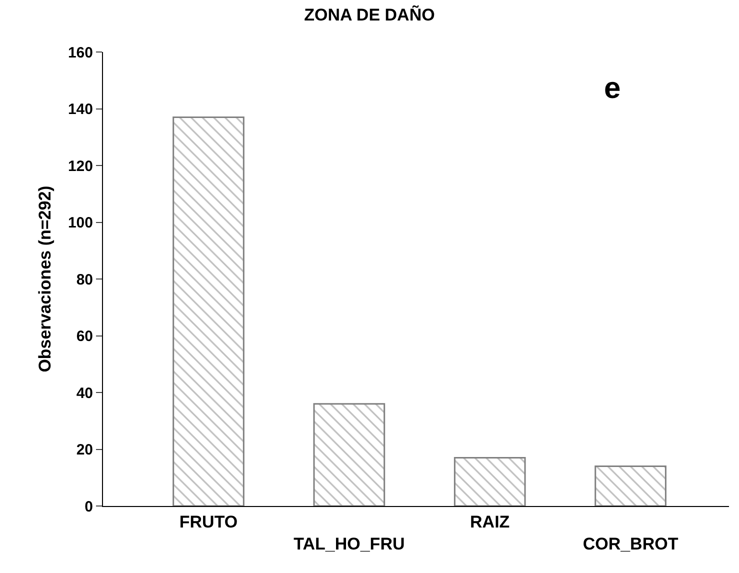 This screenshot has width=739, height=573. Describe the element at coordinates (349, 544) in the screenshot. I see `x-tick-label: TAL_HO_FRU` at that location.